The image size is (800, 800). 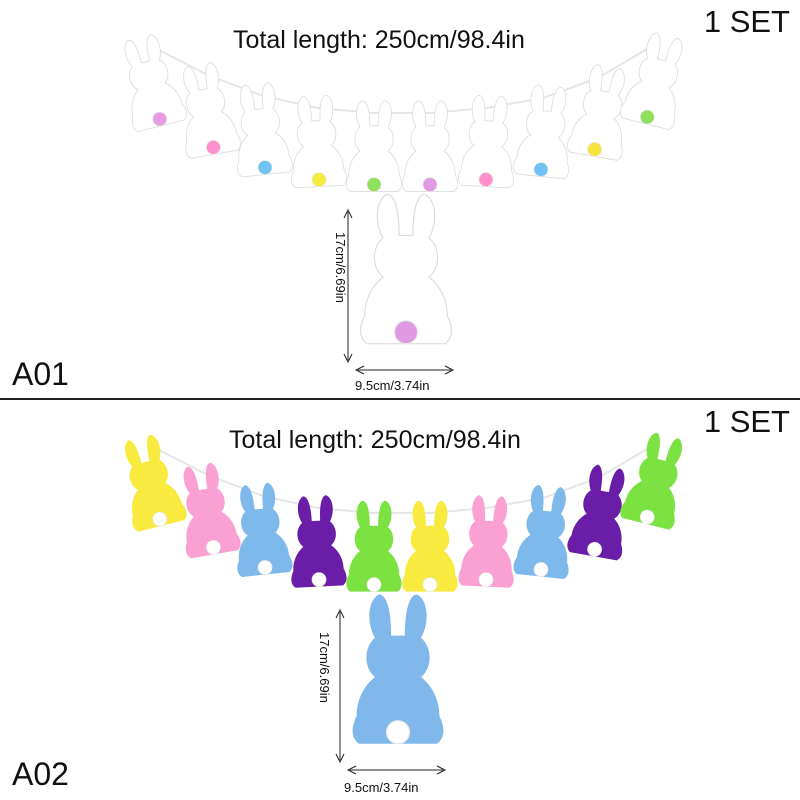 I want to click on variant-code-a01: A01, so click(x=40, y=374).